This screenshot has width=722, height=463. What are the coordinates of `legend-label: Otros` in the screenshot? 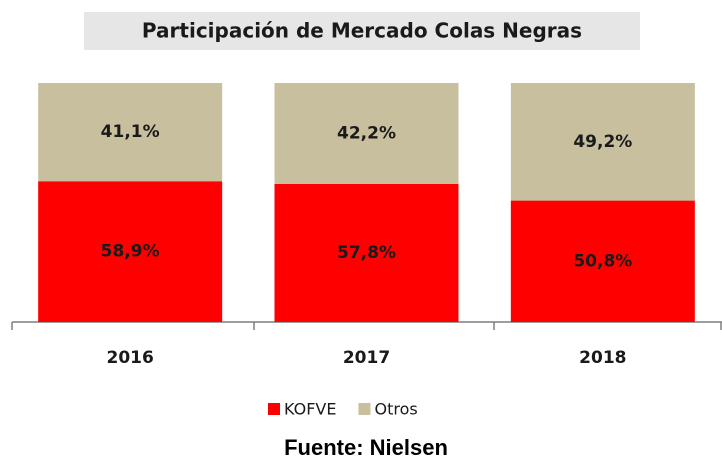 It's located at (395, 409).